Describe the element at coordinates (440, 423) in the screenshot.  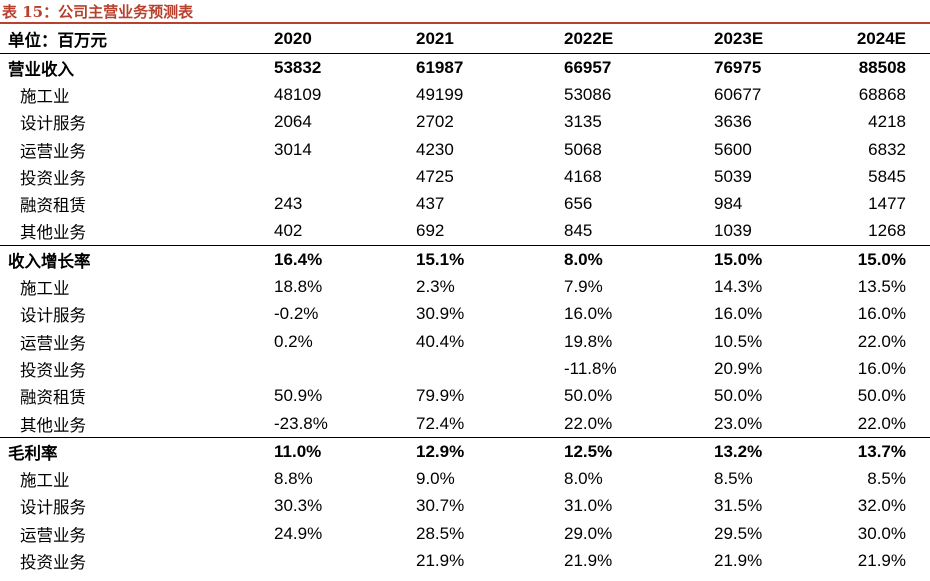
I see `cell: 72.4%` at that location.